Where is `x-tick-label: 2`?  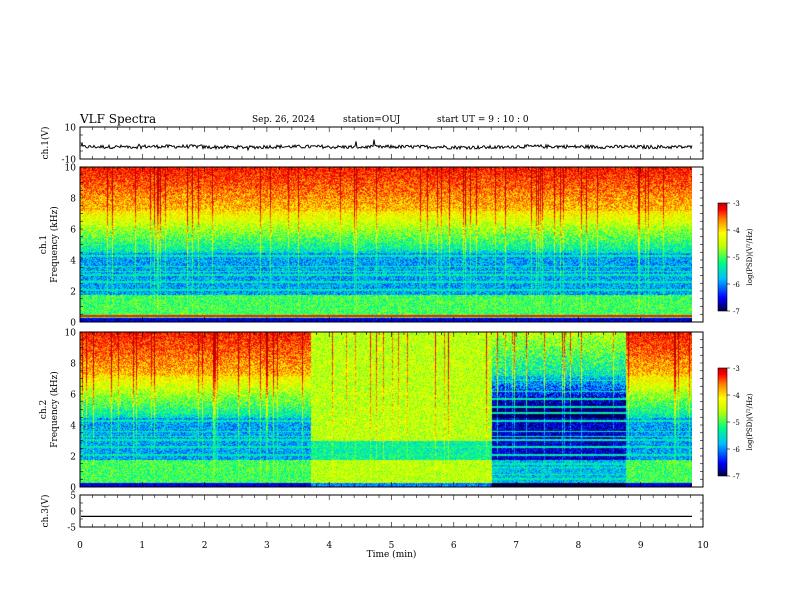
x-tick-label: 2 is located at coordinates (205, 546).